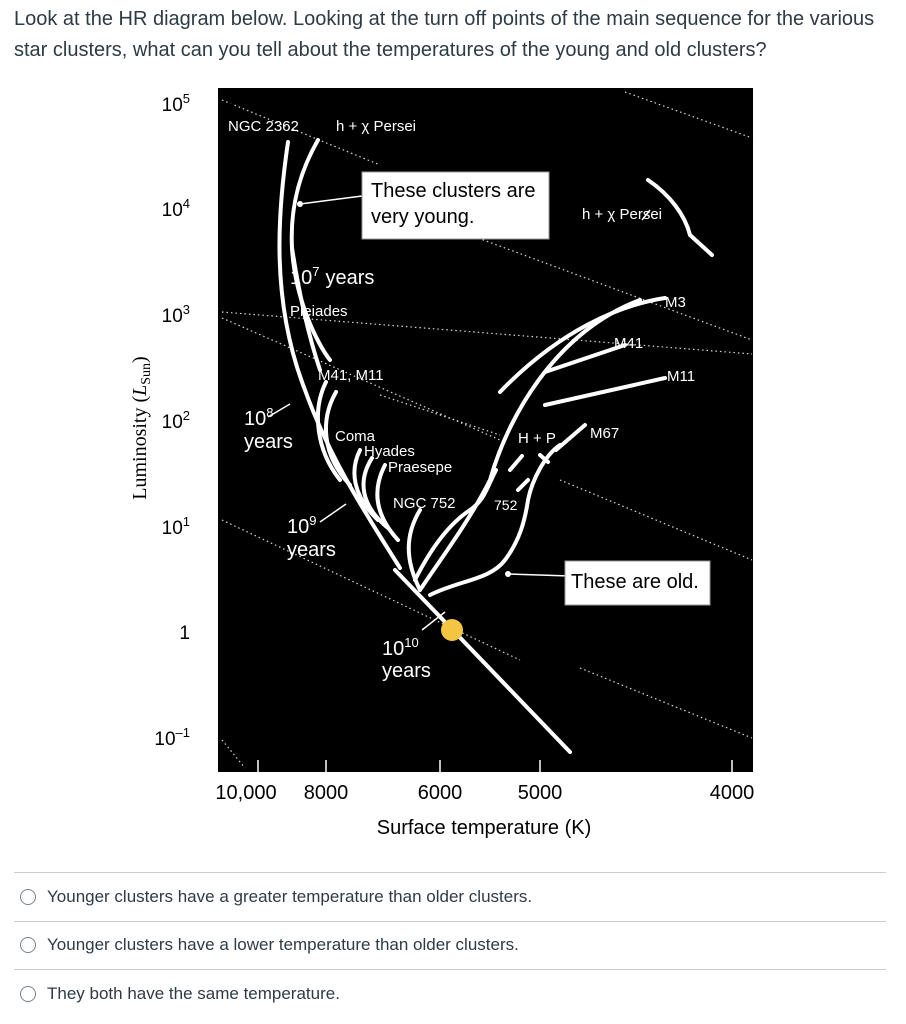 Image resolution: width=906 pixels, height=1024 pixels. Describe the element at coordinates (424, 503) in the screenshot. I see `label-ngc752: NGC 752` at that location.